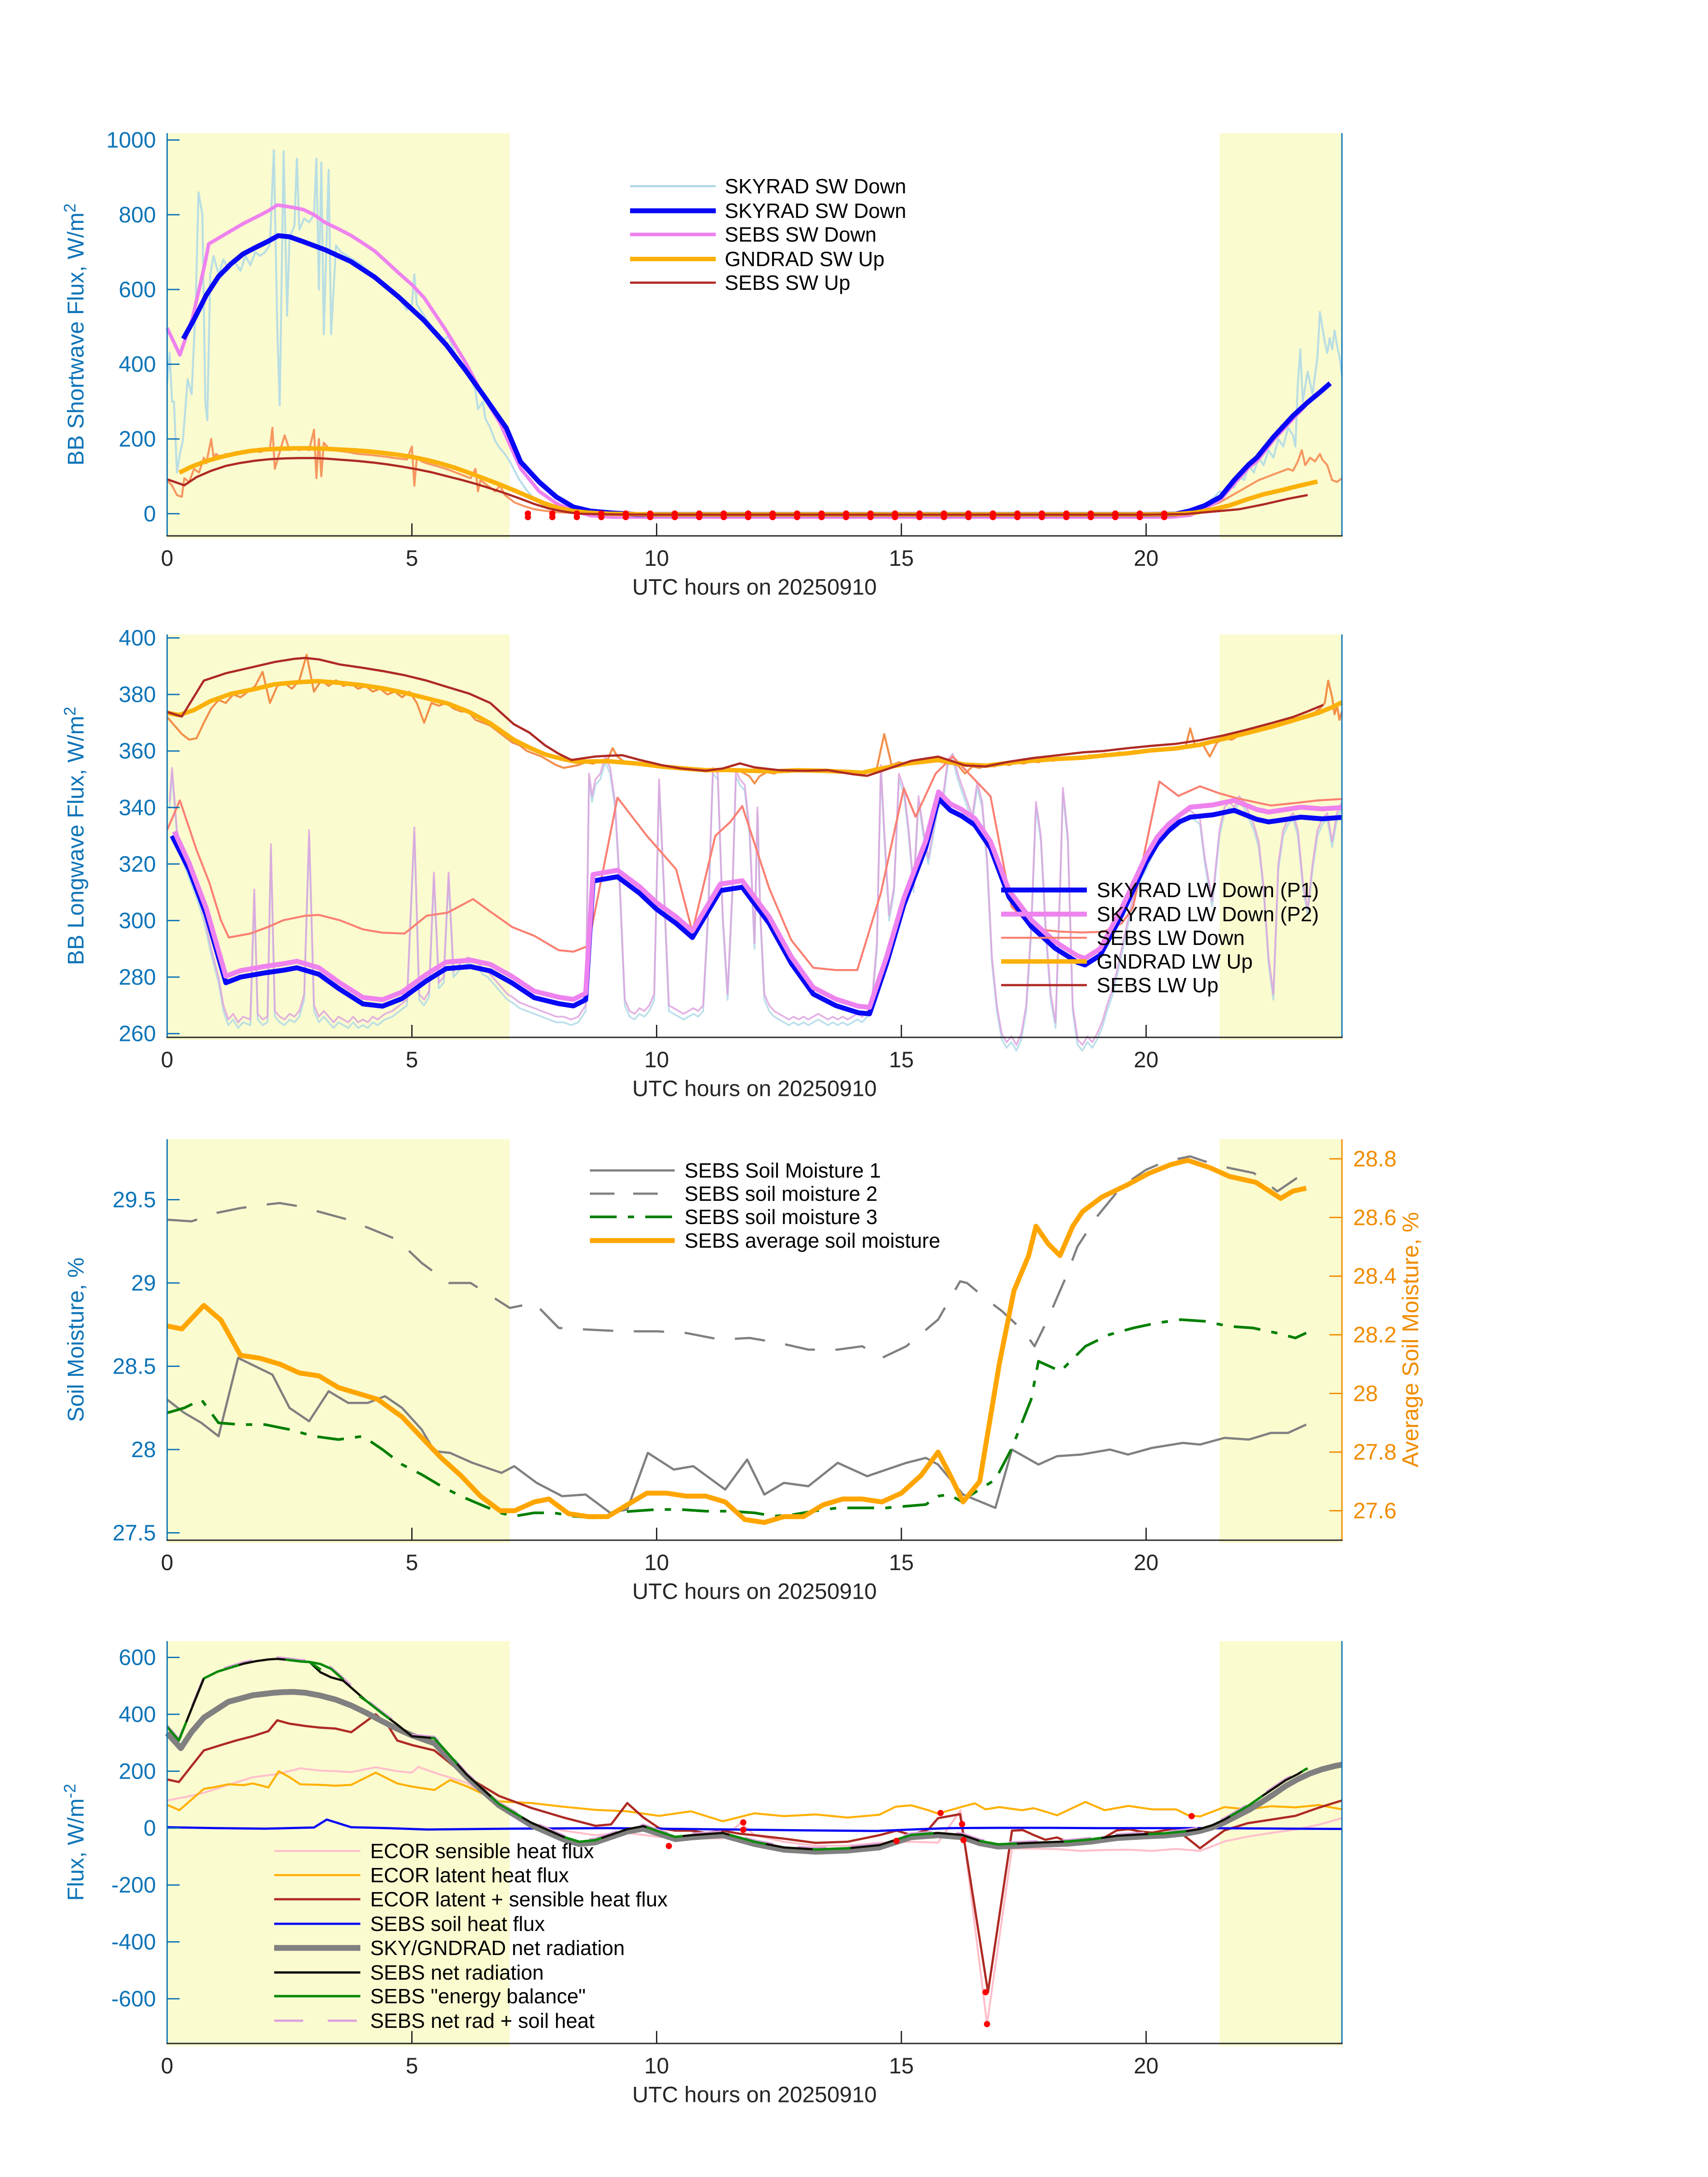 Image resolution: width=1708 pixels, height=2177 pixels. I want to click on svg-text: 380, so click(137, 694).